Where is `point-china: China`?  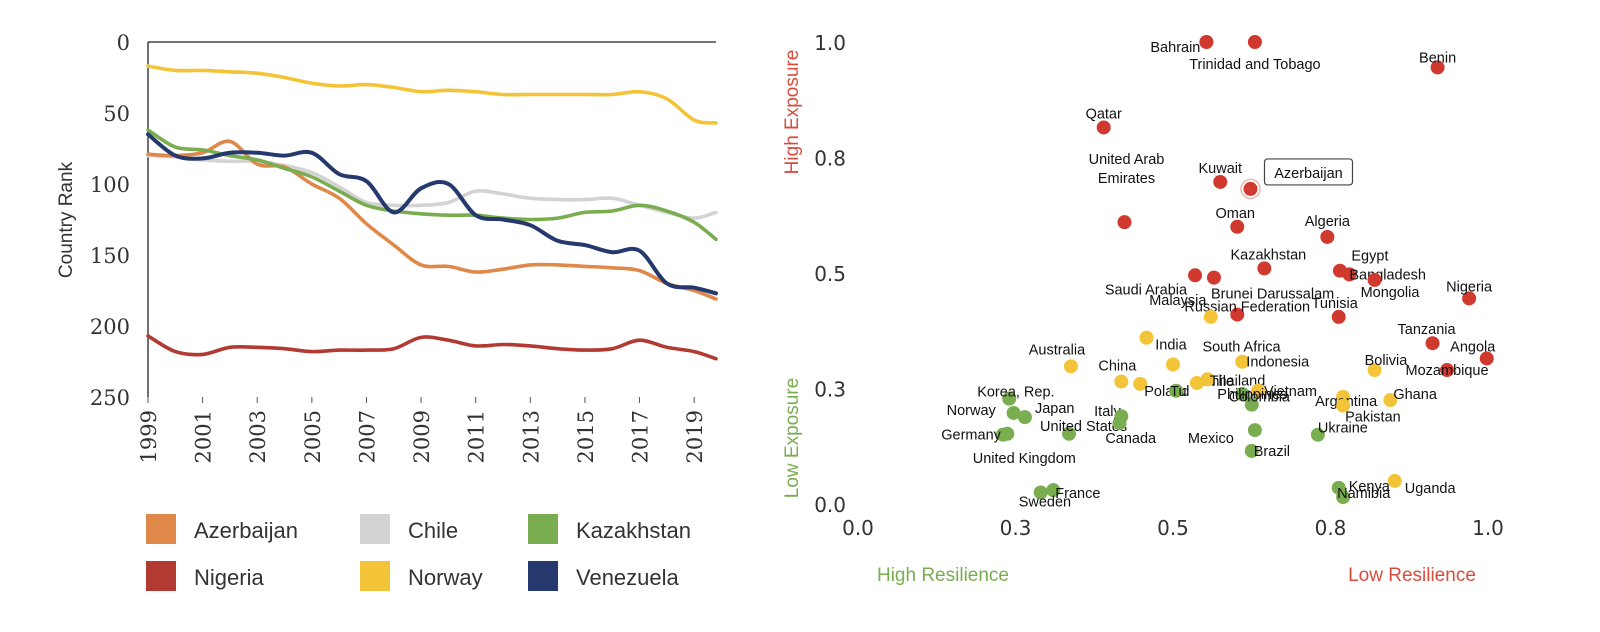 point-china: China is located at coordinates (1117, 374).